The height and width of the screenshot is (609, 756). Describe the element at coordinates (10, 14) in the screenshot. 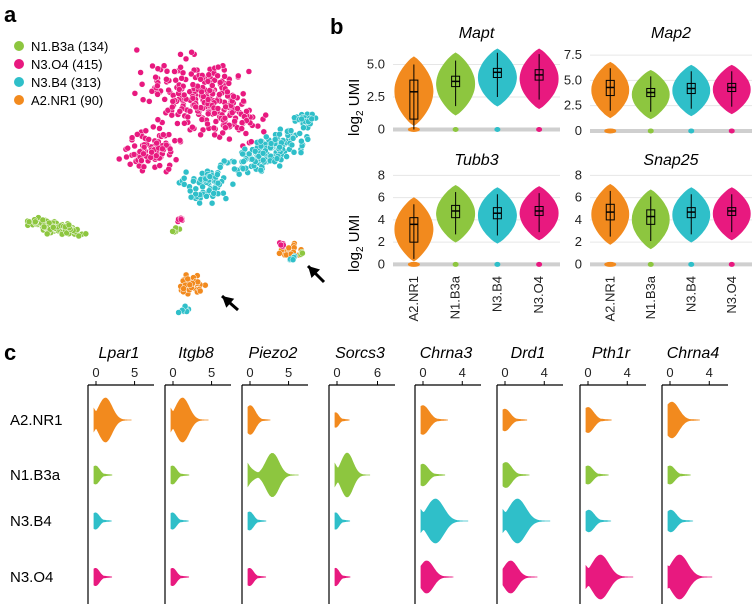

I see `panel-a-letter: a` at that location.